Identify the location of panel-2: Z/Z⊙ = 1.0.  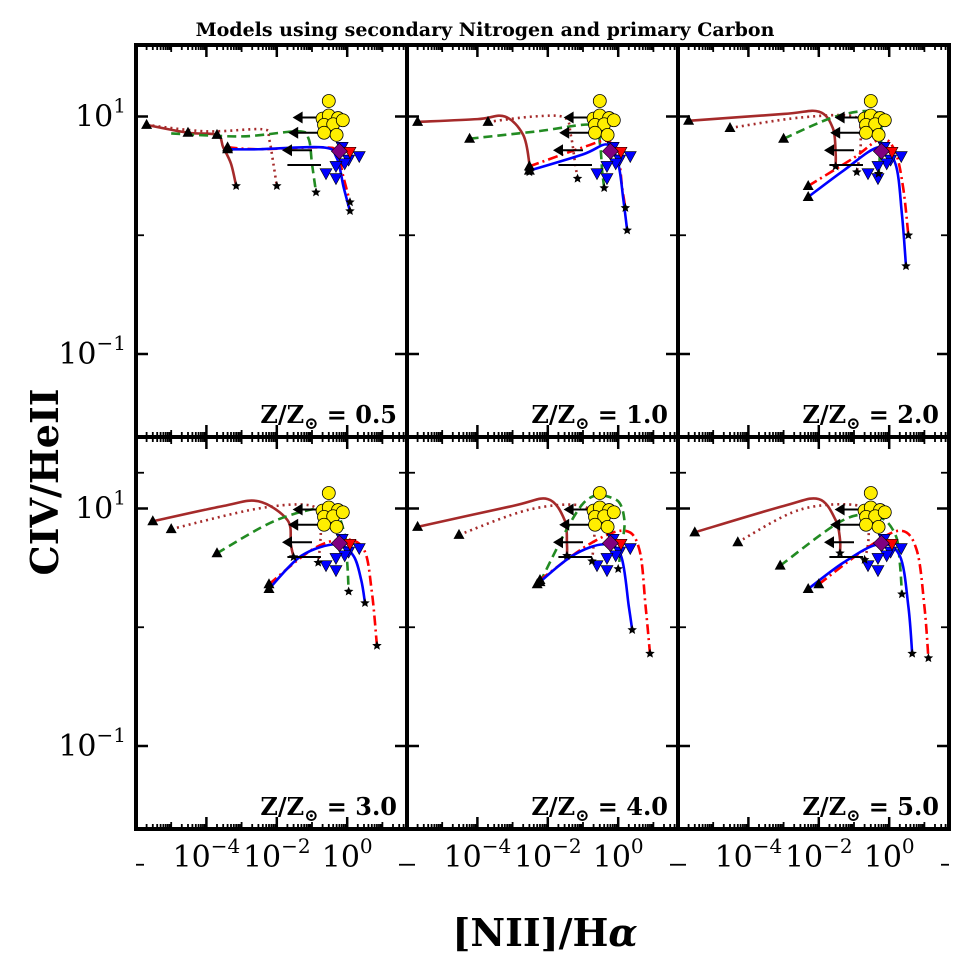
(542, 258).